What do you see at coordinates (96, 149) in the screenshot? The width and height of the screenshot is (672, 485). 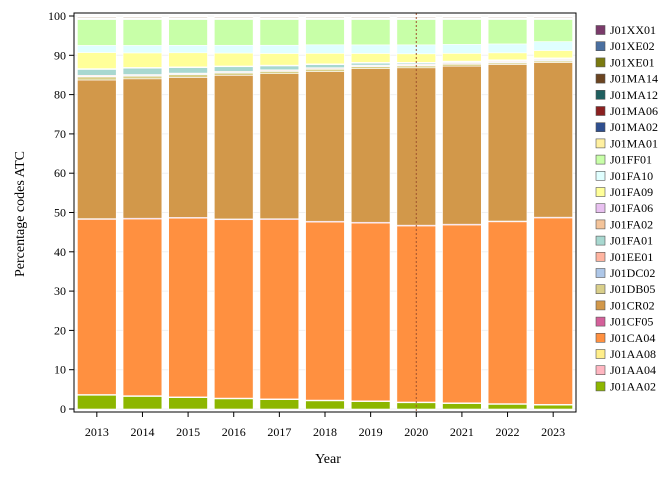 I see `bar-segment-j01cr02-2013` at bounding box center [96, 149].